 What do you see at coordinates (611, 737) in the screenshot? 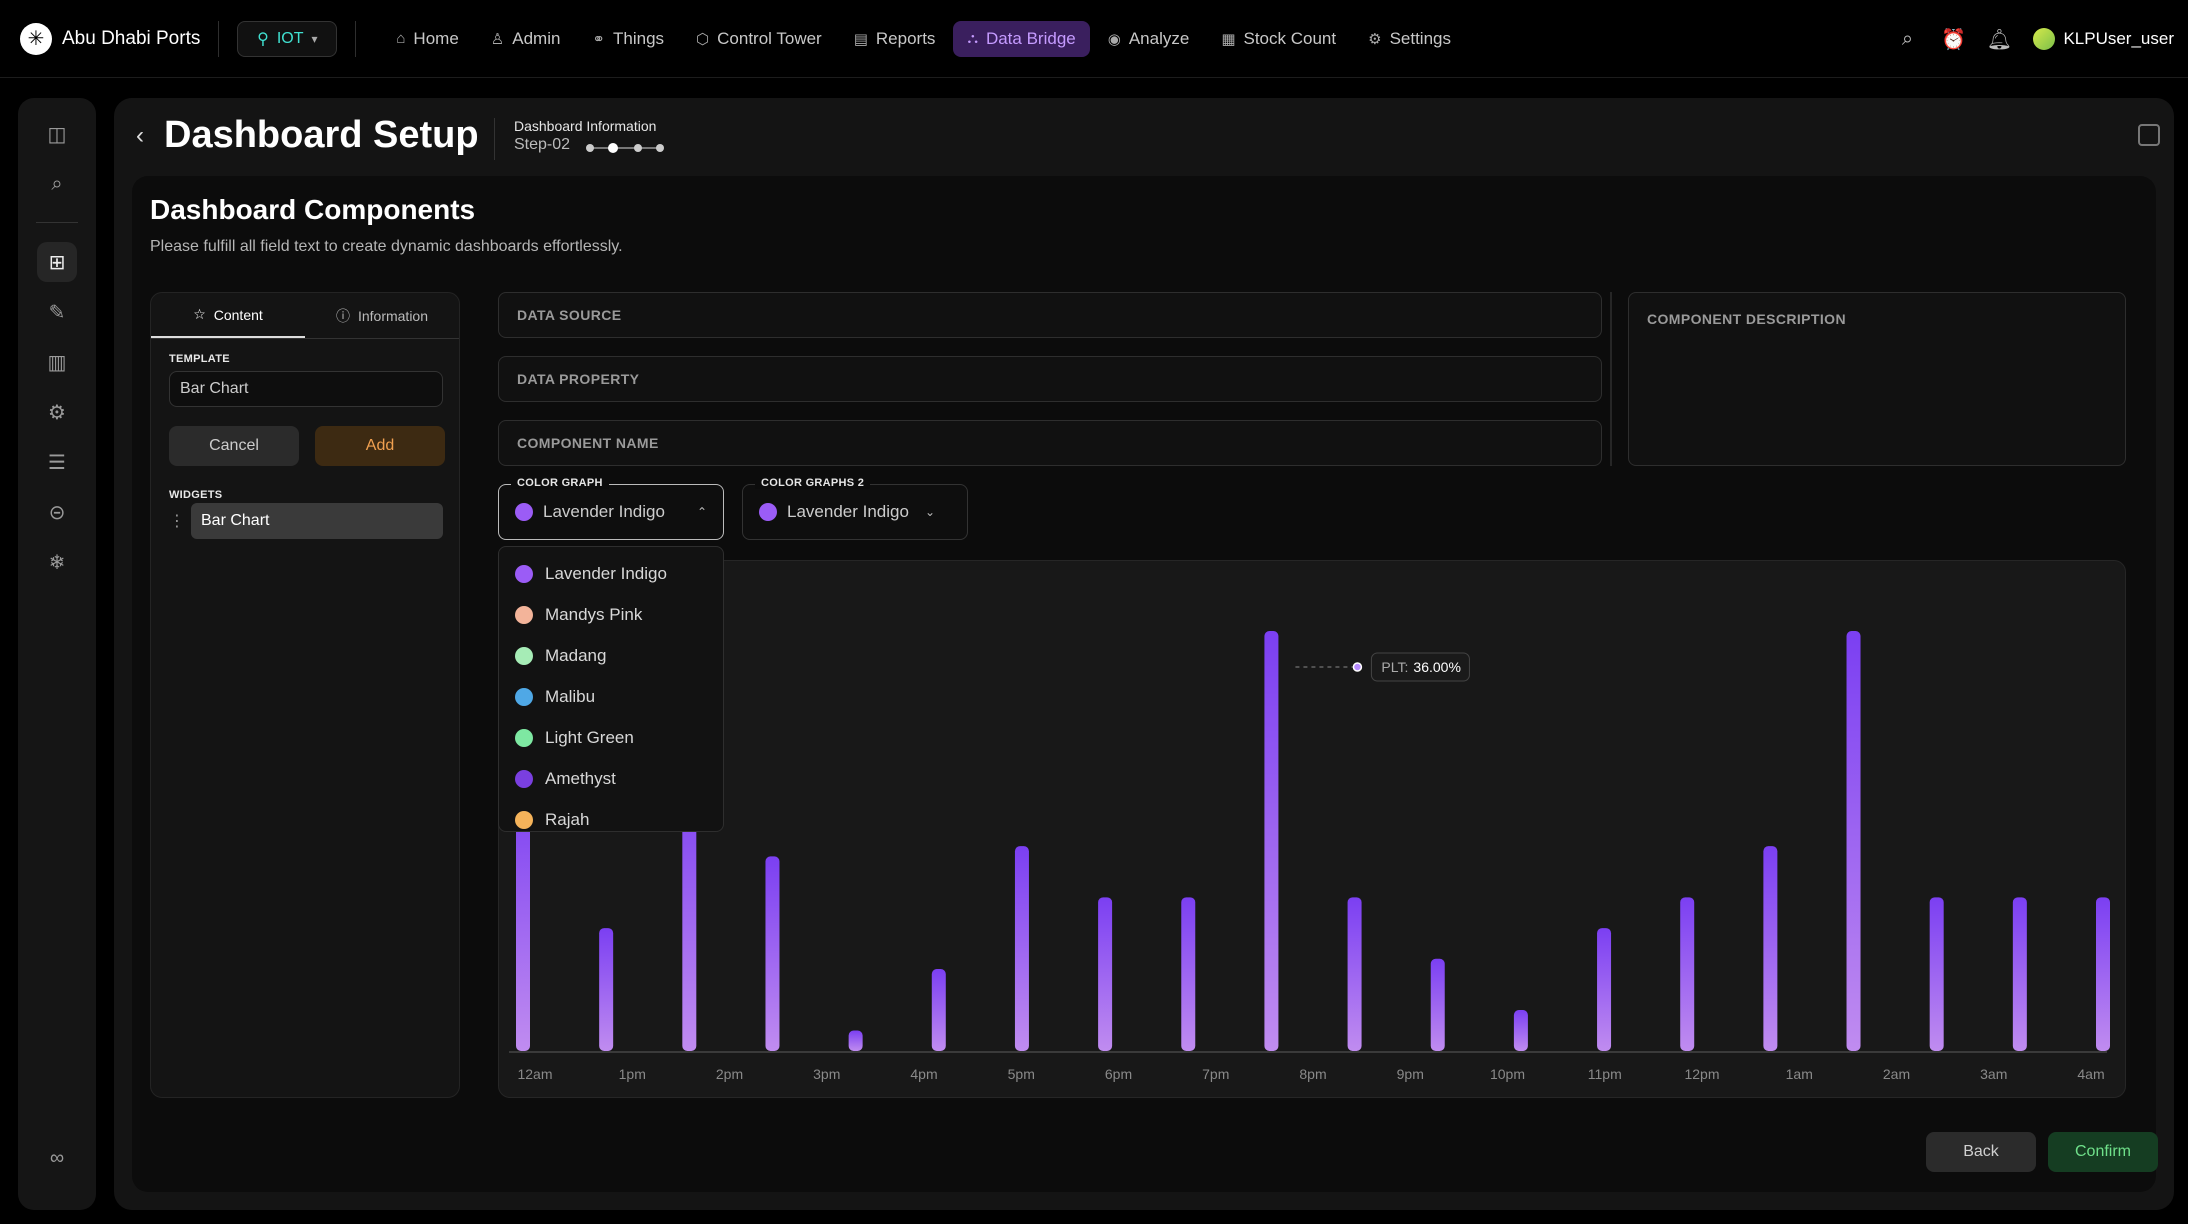
I see `dropdown-option: Light Green` at bounding box center [611, 737].